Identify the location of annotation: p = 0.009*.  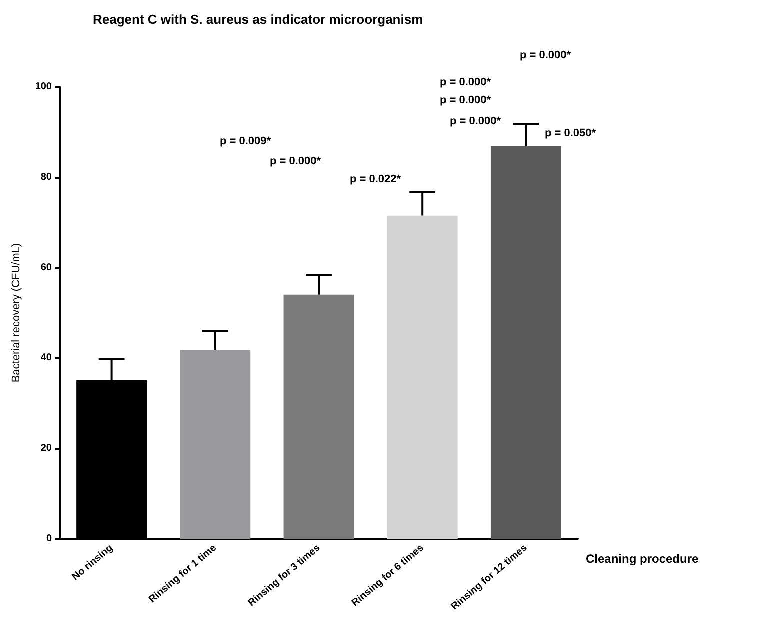
(246, 142).